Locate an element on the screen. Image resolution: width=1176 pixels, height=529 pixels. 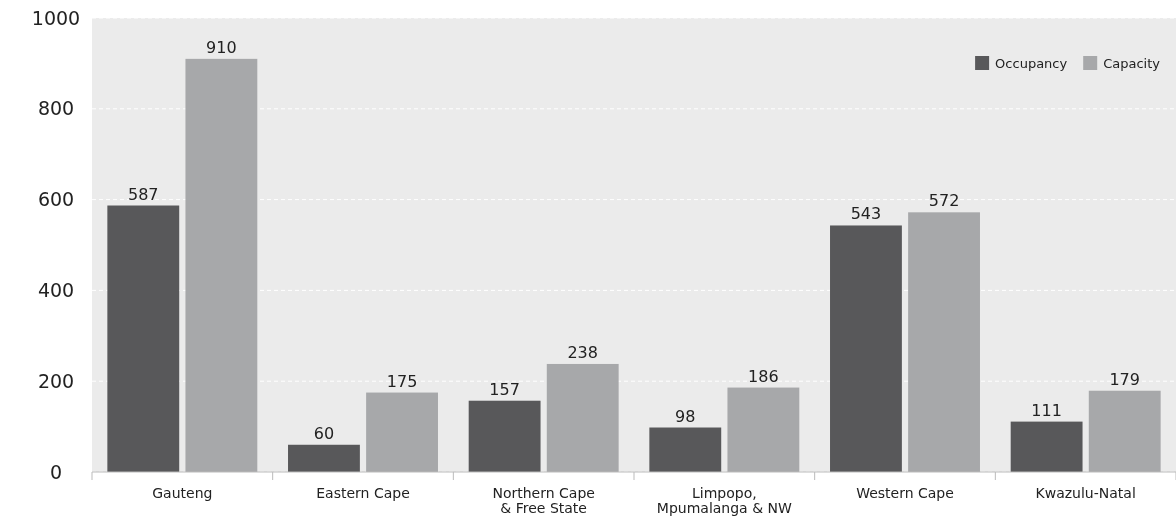
x-tick-label: Northern Cape & Free State is located at coordinates (543, 500).